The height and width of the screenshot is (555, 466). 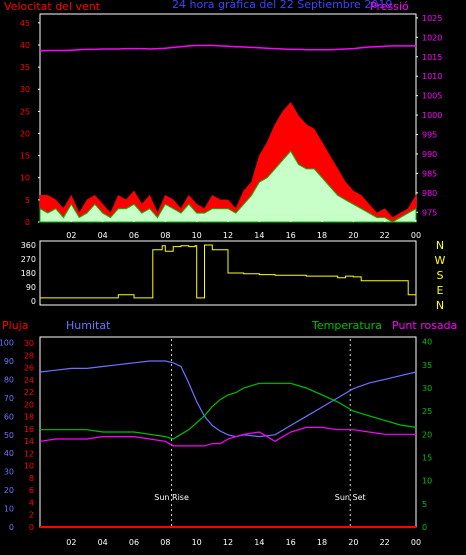 I want to click on x-tick-label-bottom: 16, so click(x=291, y=542).